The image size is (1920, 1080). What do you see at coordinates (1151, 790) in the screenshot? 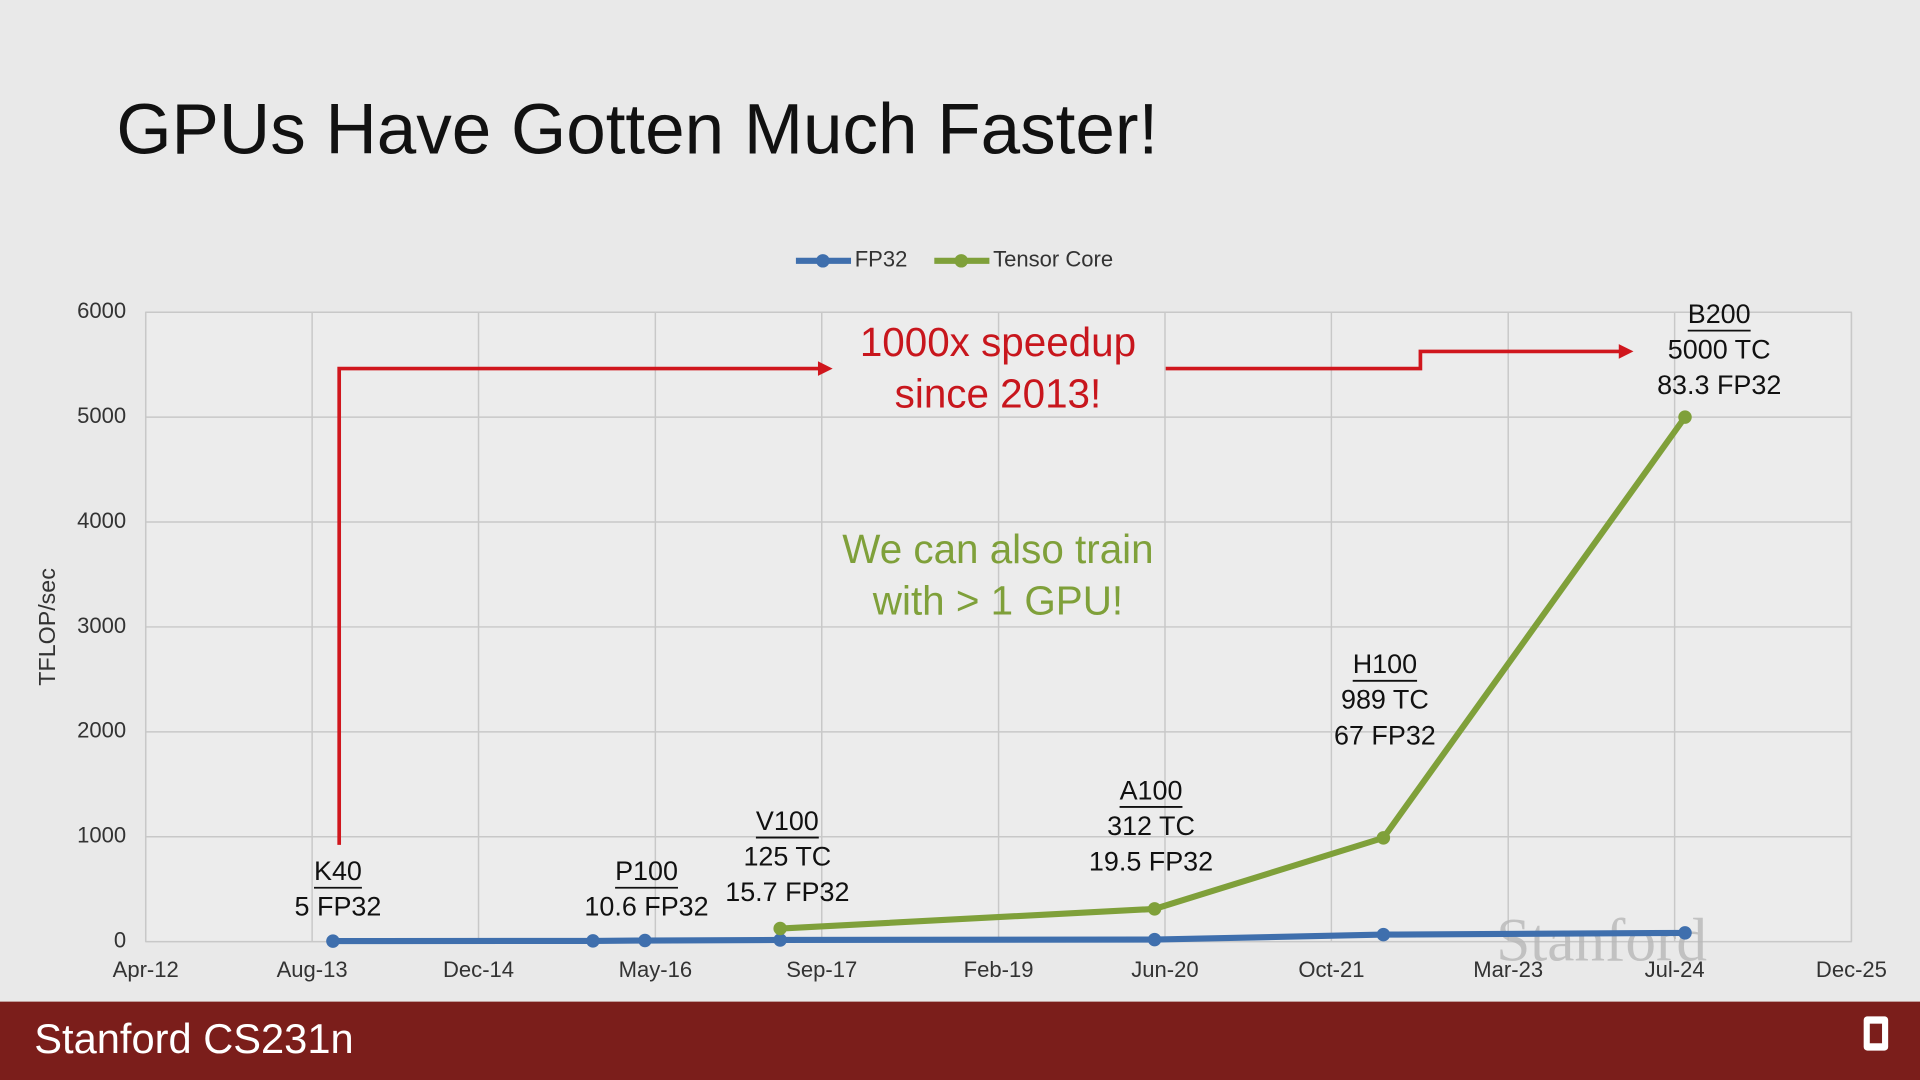
I see `gpu-name: A100` at bounding box center [1151, 790].